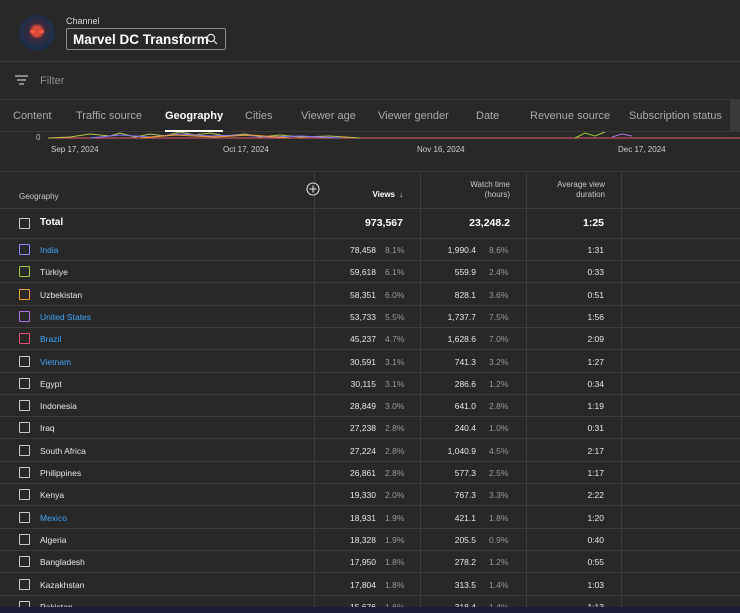 The height and width of the screenshot is (613, 740). What do you see at coordinates (109, 116) in the screenshot?
I see `tab-traffic-source: Traffic source` at bounding box center [109, 116].